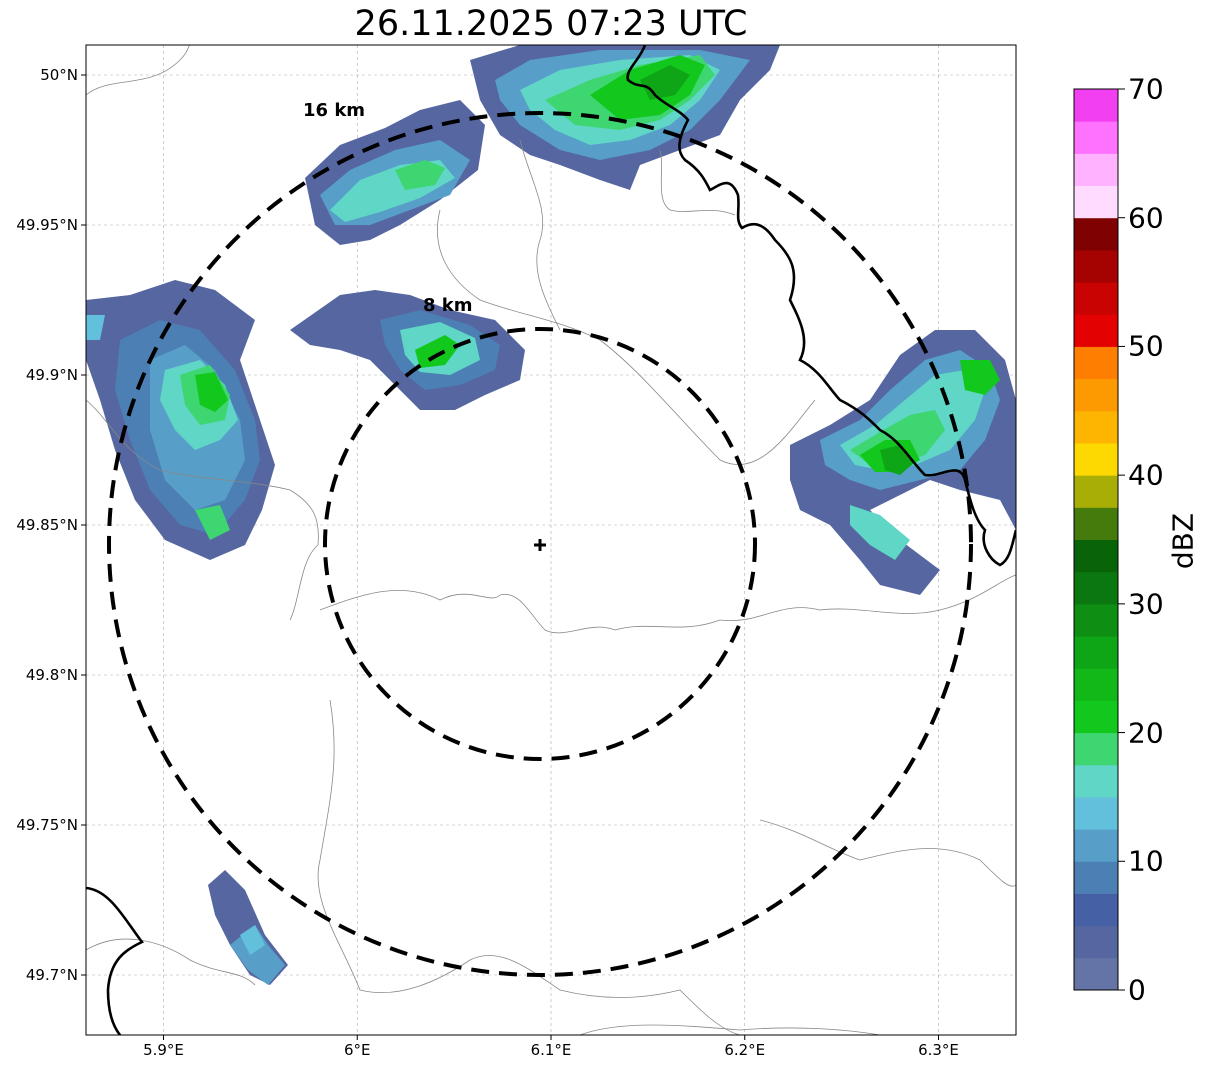  I want to click on colorbar-label: dBZ, so click(1183, 541).